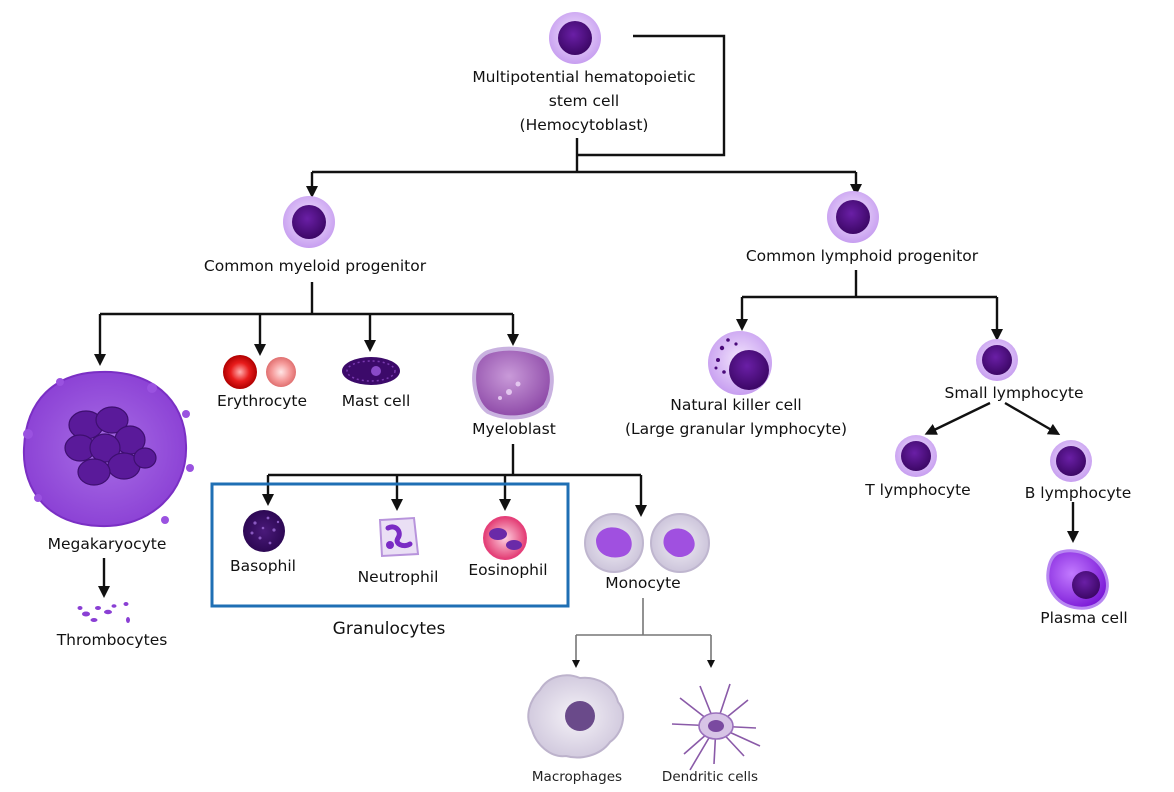 Image resolution: width=1174 pixels, height=792 pixels. Describe the element at coordinates (853, 217) in the screenshot. I see `lymphoid-progenitor-cell` at that location.